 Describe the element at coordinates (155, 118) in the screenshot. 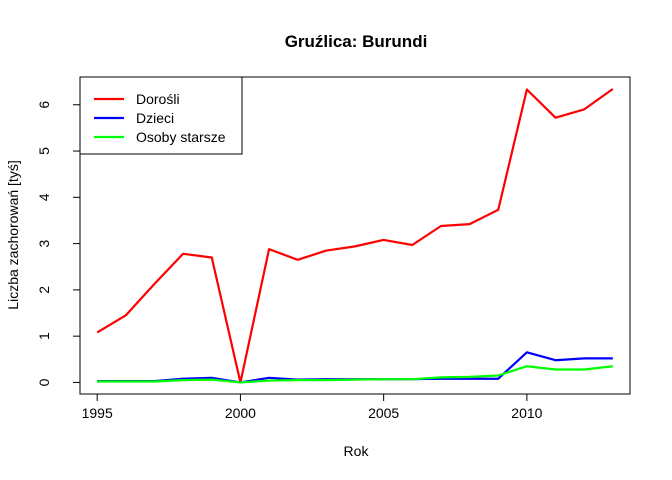

I see `legend-label: Dzieci` at that location.